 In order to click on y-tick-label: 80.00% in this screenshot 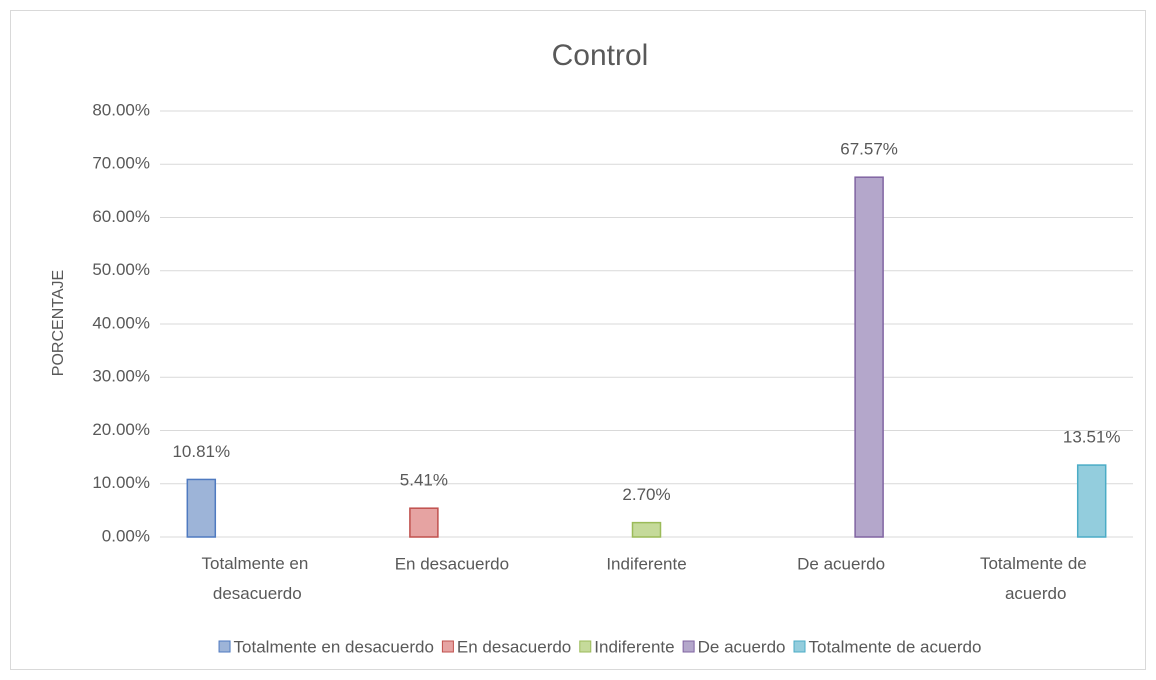, I will do `click(121, 109)`.